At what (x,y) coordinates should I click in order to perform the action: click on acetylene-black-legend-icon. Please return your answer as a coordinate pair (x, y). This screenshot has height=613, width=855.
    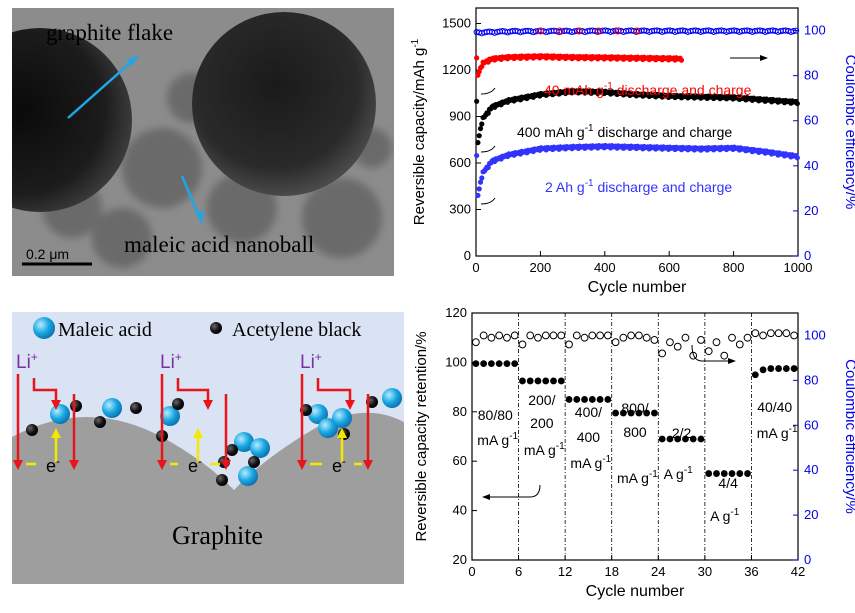
    Looking at the image, I should click on (216, 328).